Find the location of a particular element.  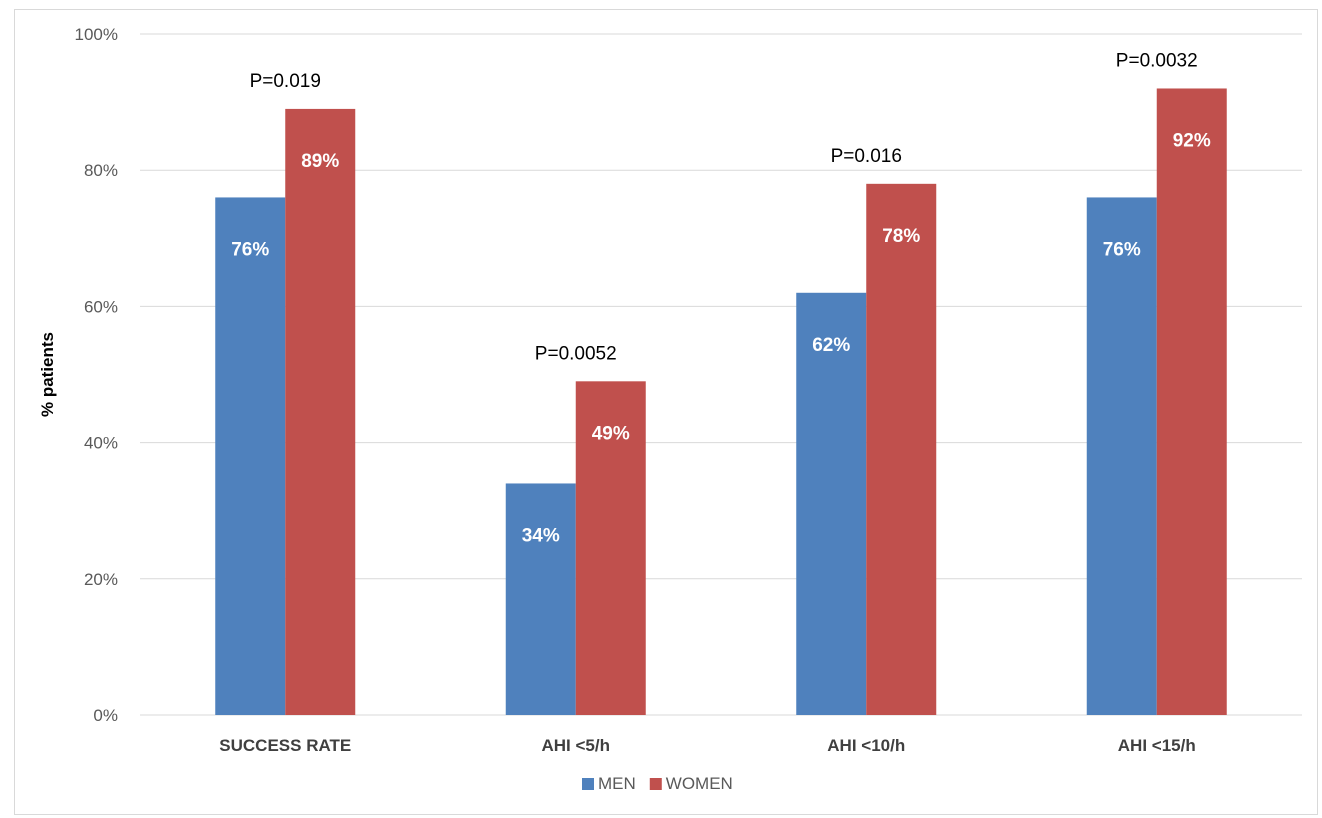

data-label: 92% is located at coordinates (1192, 140).